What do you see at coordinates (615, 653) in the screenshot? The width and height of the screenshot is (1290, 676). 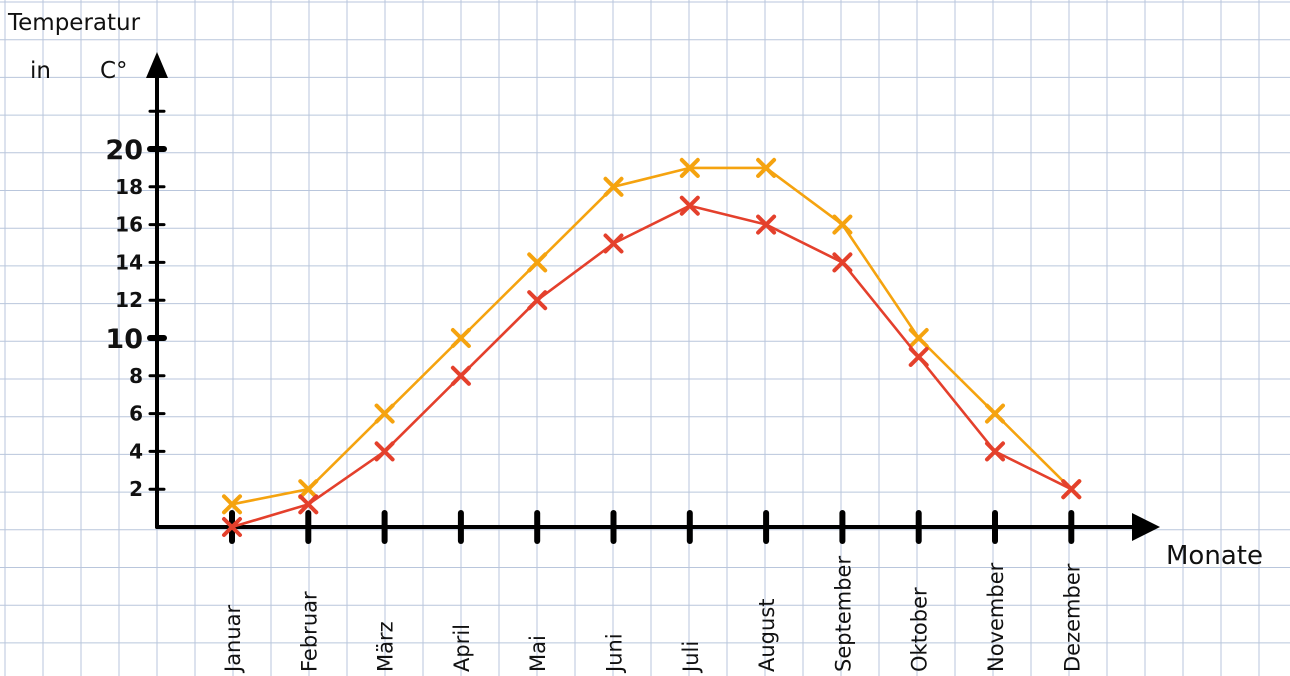 I see `x-tick-label: Juni` at bounding box center [615, 653].